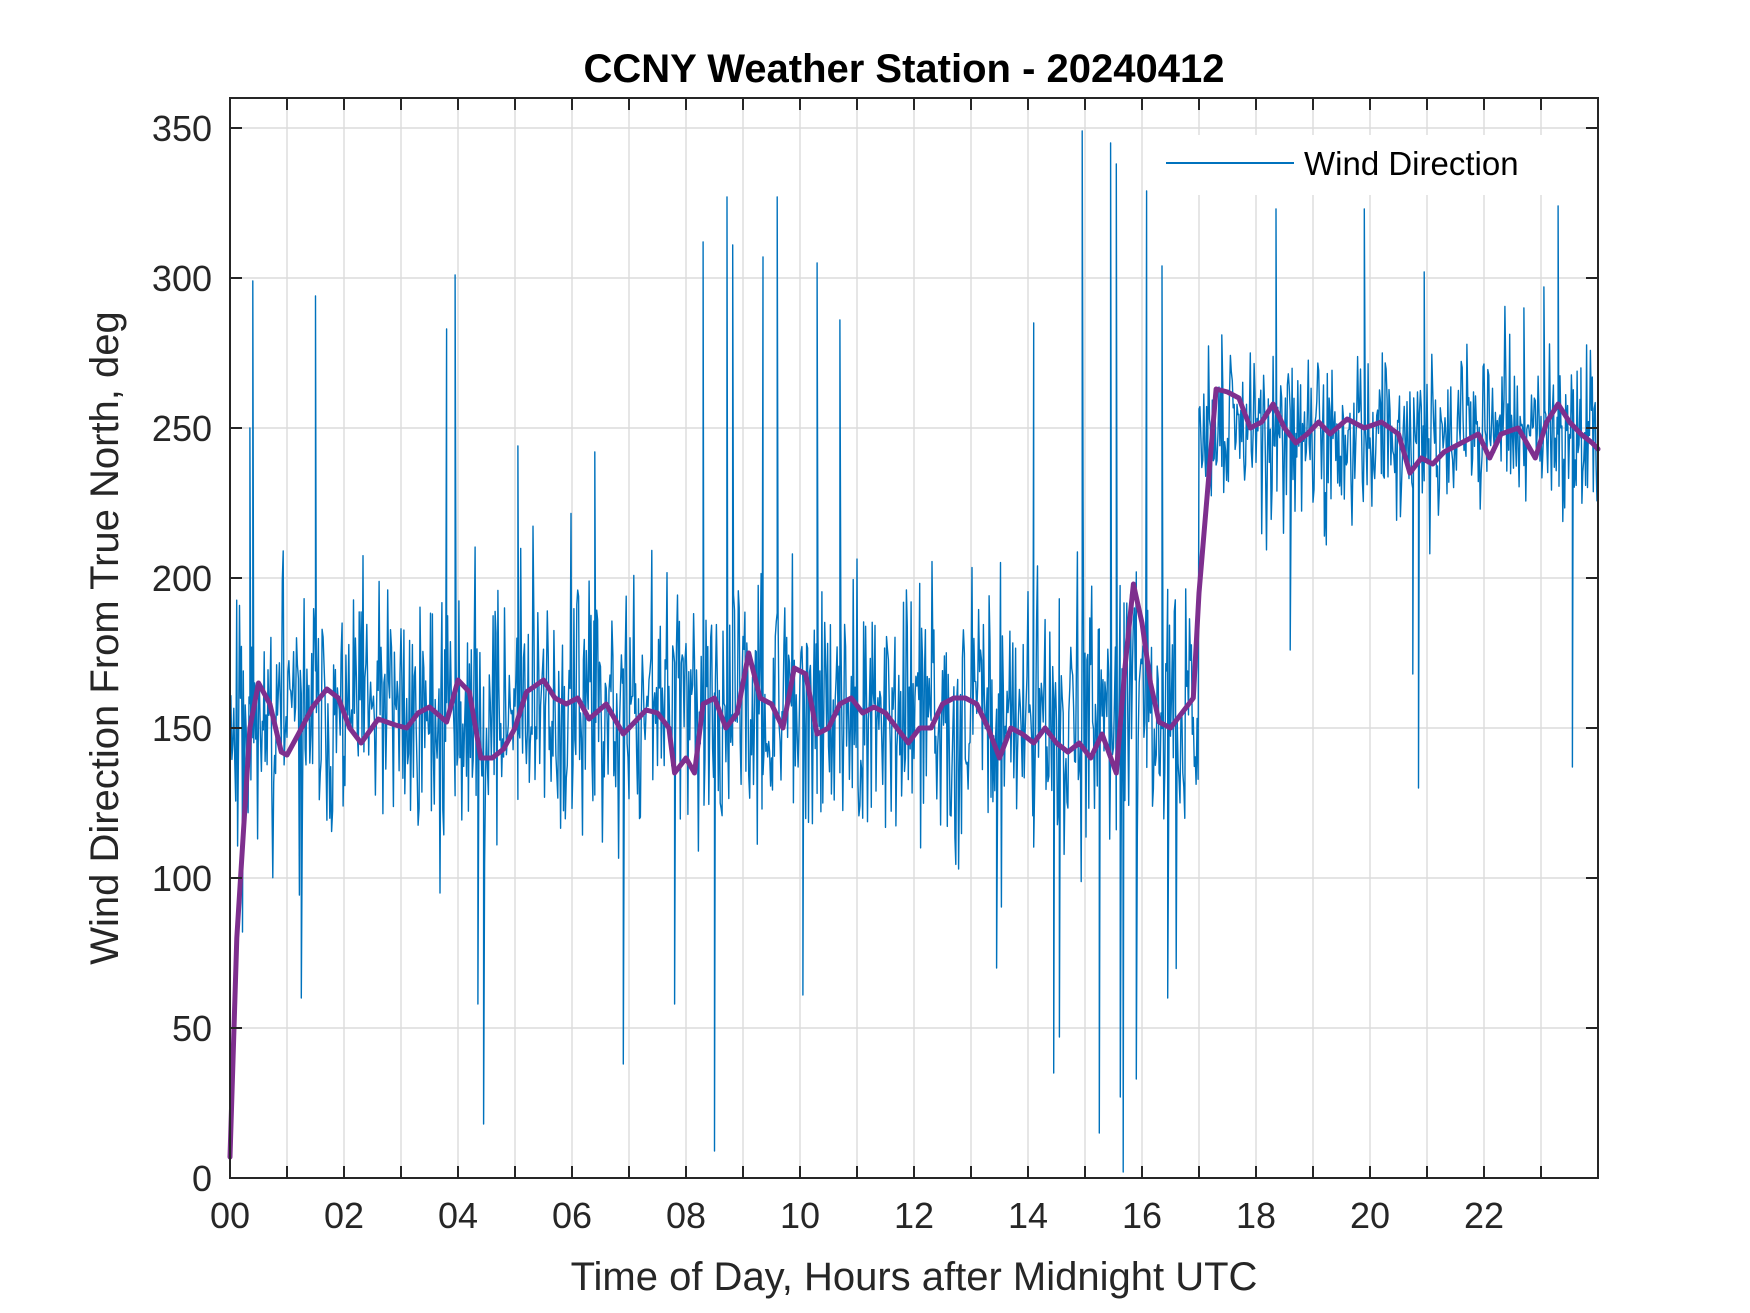  What do you see at coordinates (857, 1215) in the screenshot?
I see `x-tick-labels: 00 02 04 06 08 10 12 14 16 18 20 22` at bounding box center [857, 1215].